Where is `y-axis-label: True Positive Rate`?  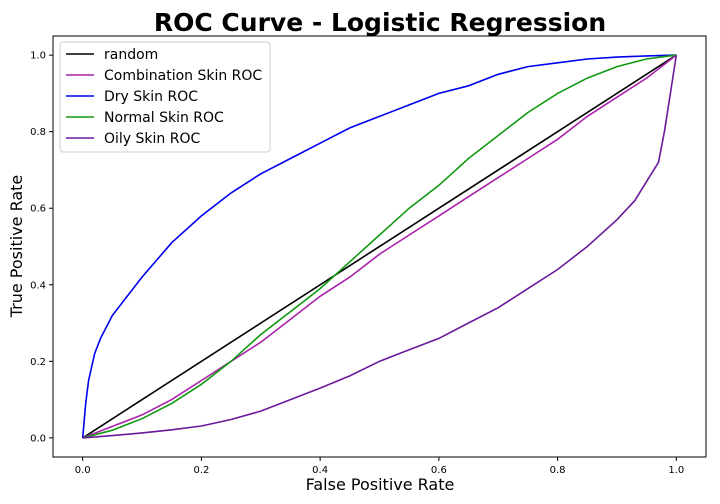
y-axis-label: True Positive Rate is located at coordinates (16, 247).